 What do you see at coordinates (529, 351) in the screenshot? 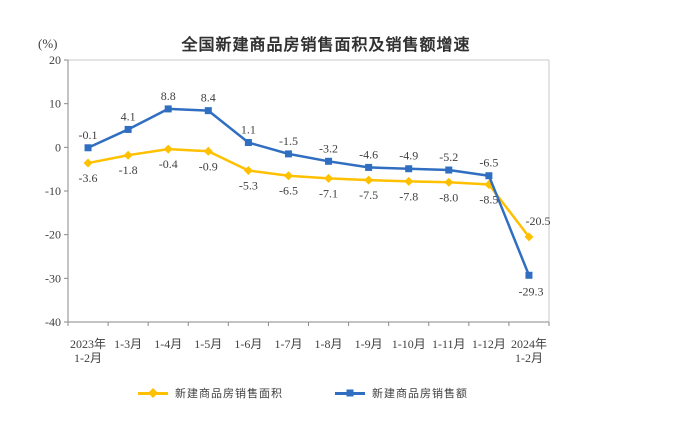
I see `x-category-label: 2024年 1-2月` at bounding box center [529, 351].